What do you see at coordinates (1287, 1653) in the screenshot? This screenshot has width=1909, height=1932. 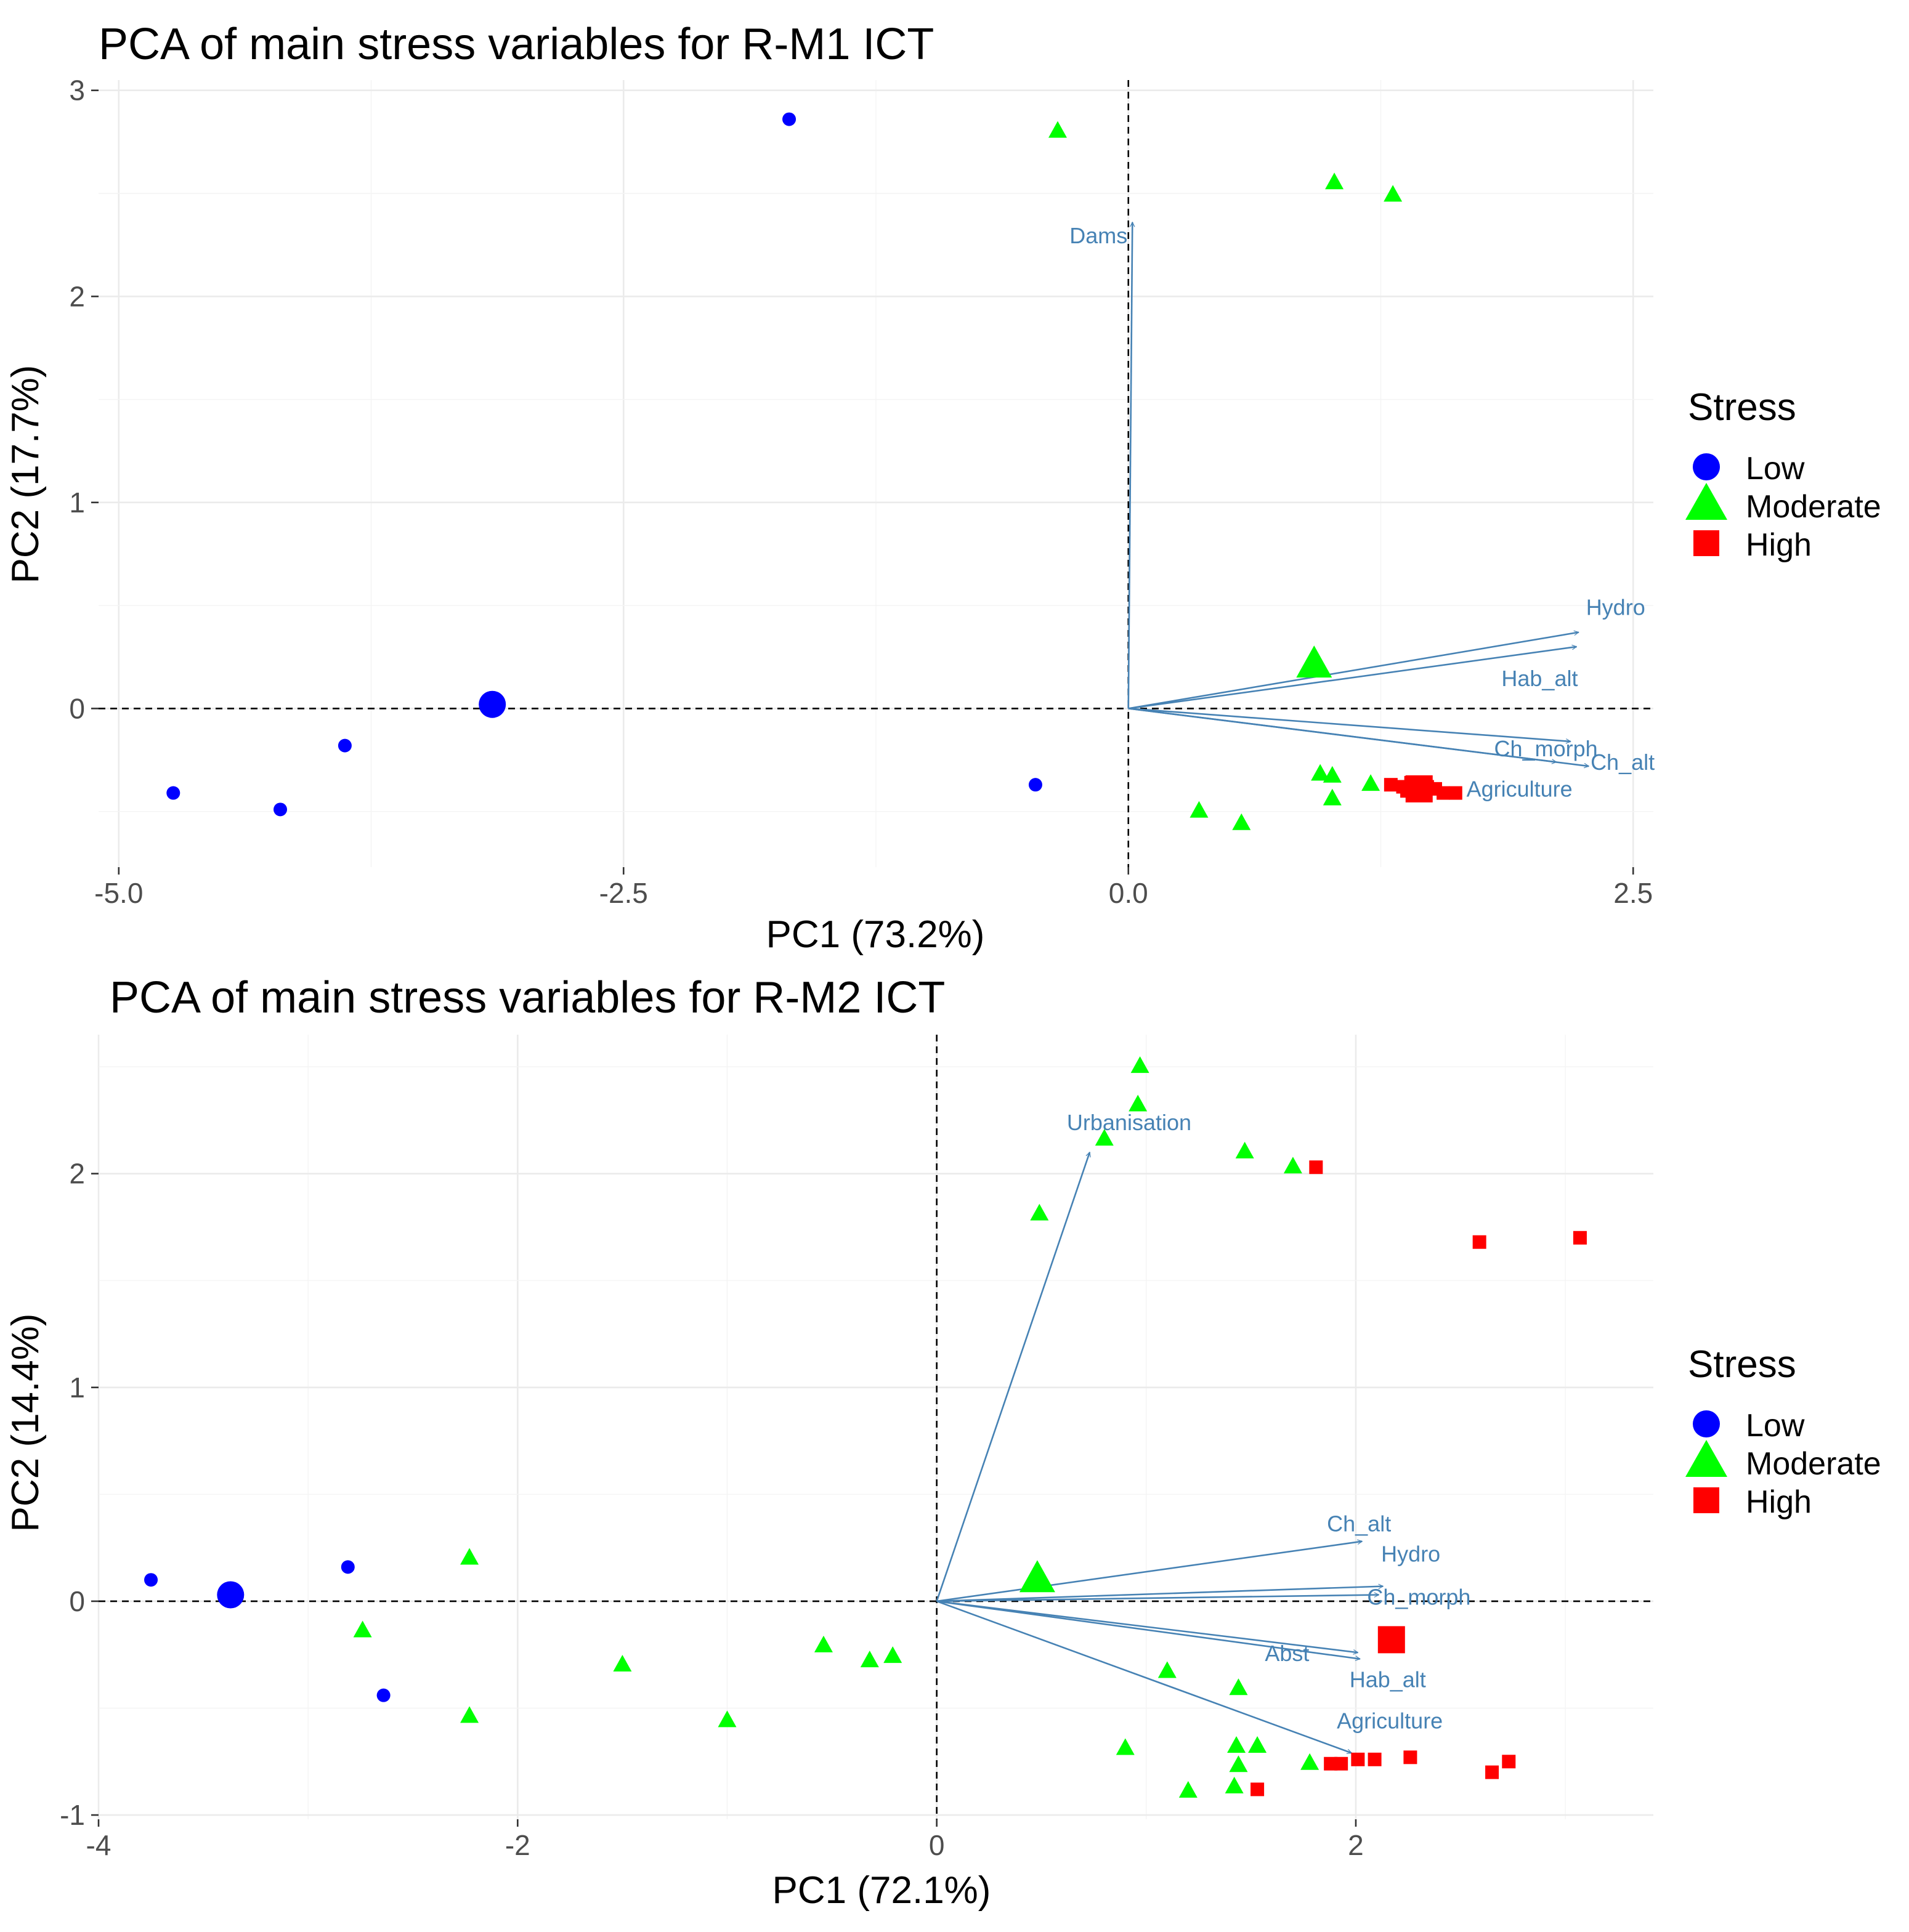 I see `loading-label-abst: Abst` at bounding box center [1287, 1653].